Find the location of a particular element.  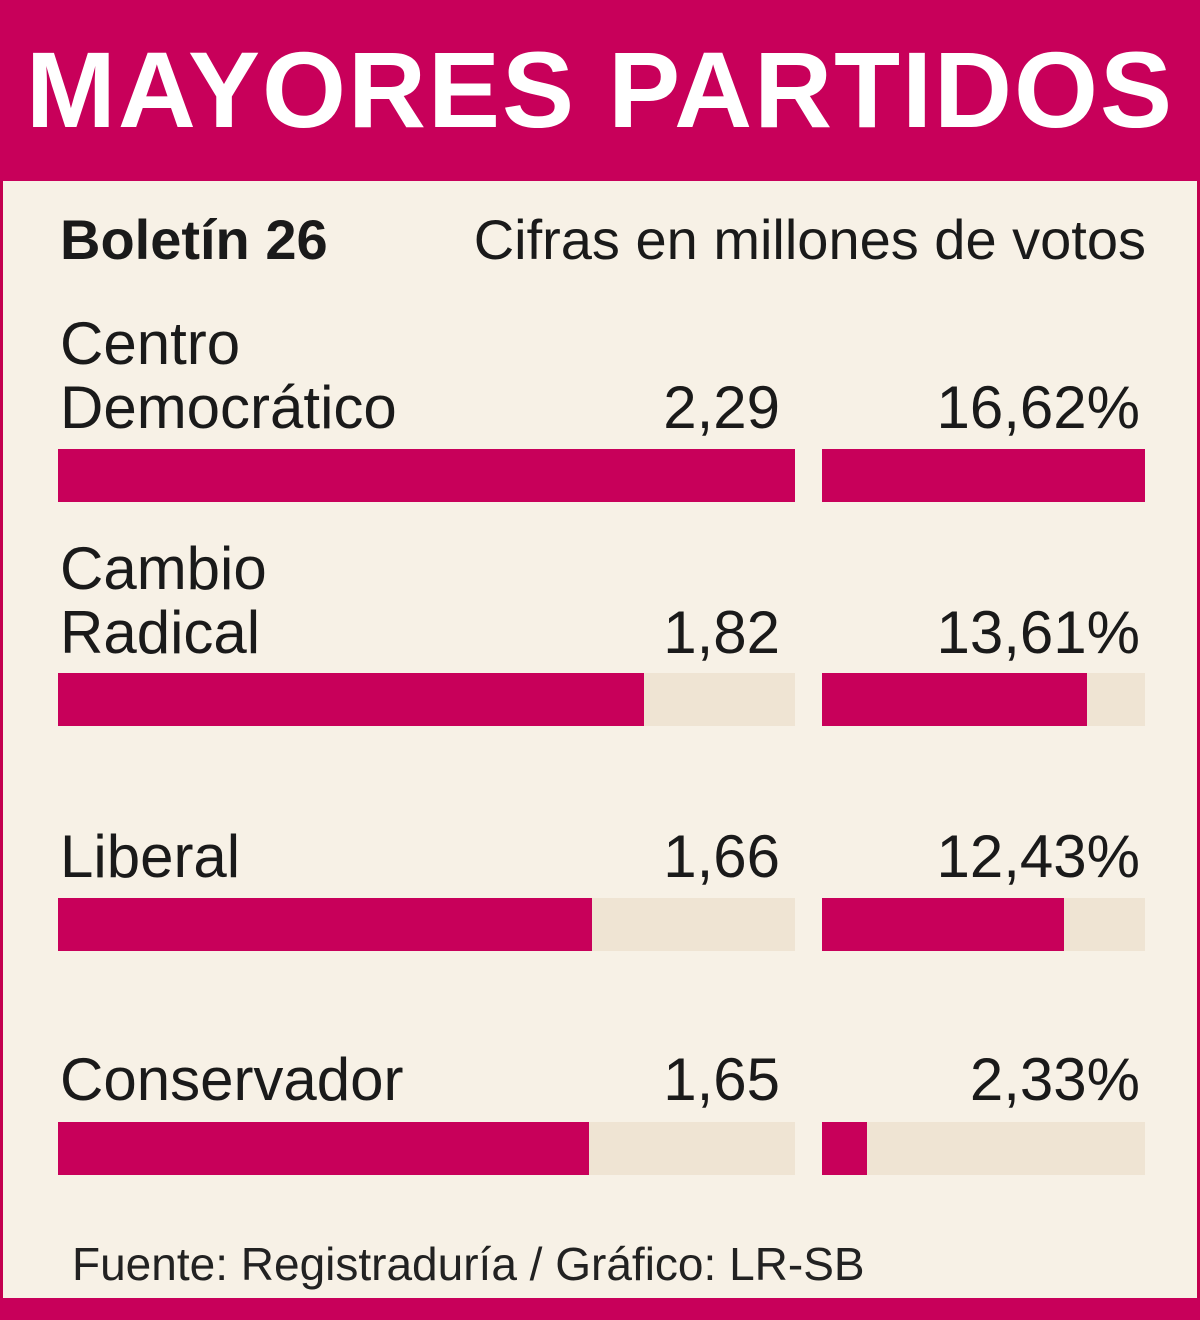

footer-bar is located at coordinates (600, 1309).